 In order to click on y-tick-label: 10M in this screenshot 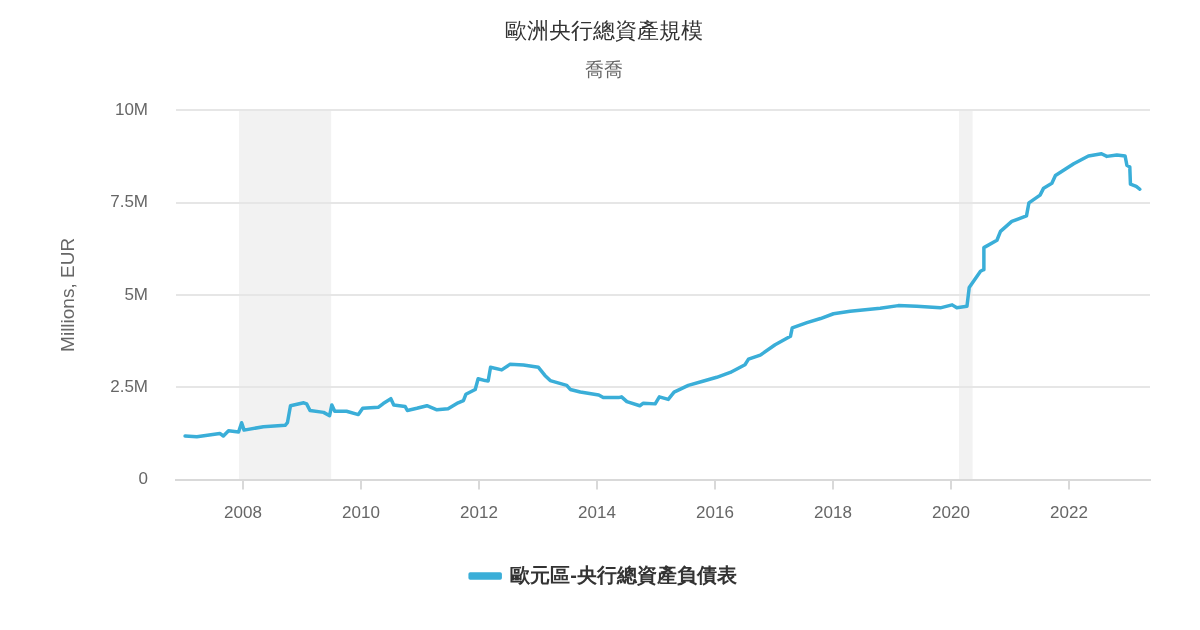, I will do `click(131, 109)`.